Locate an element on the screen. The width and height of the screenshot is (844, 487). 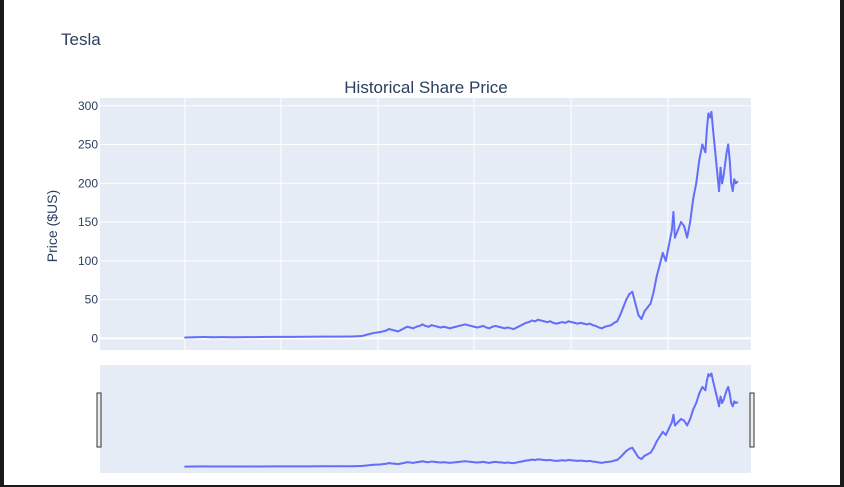
y-tick-label-250: 250 is located at coordinates (88, 145).